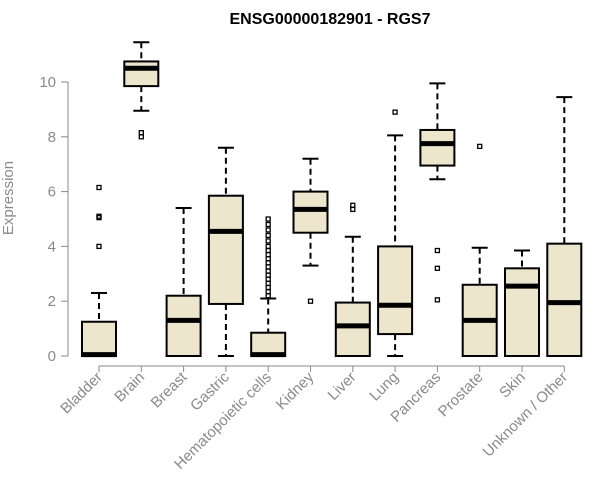 This screenshot has width=600, height=500. Describe the element at coordinates (54, 219) in the screenshot. I see `y-axis: 0 2 4 6 8 10` at that location.